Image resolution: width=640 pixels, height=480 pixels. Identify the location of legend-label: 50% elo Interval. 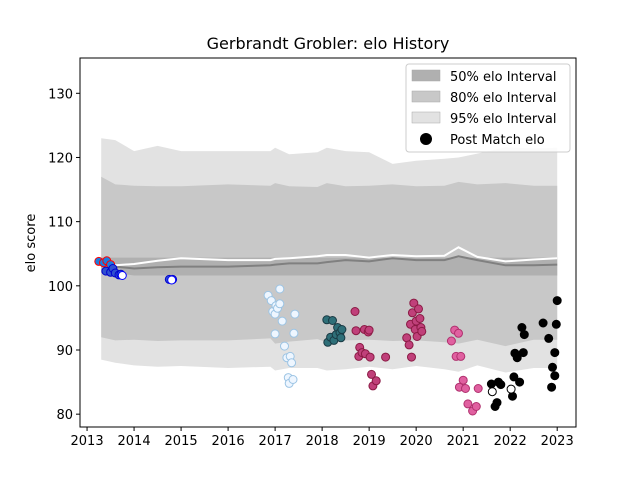
(503, 77).